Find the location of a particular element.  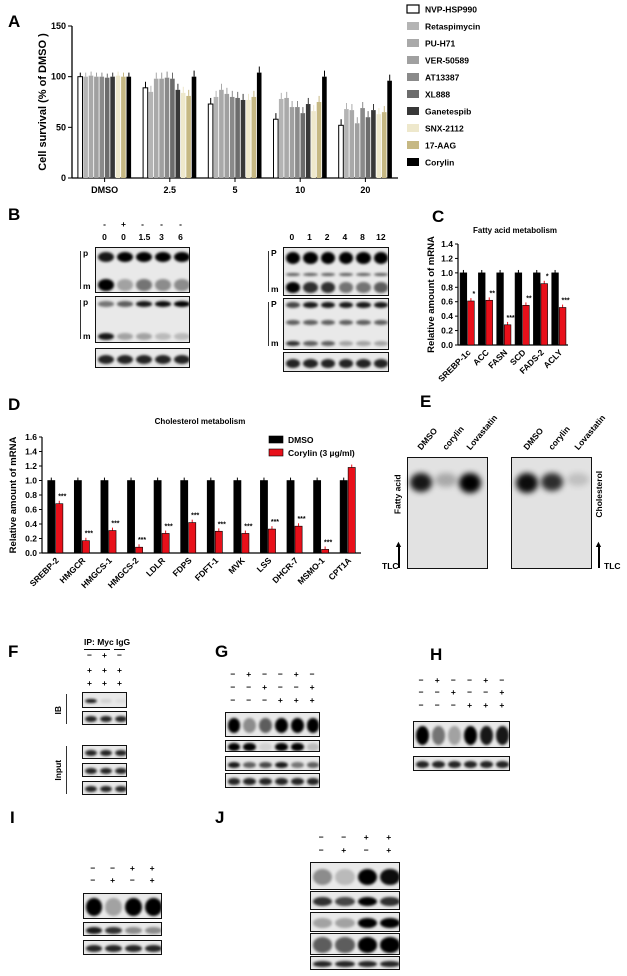

x-tick-label: FASN is located at coordinates (497, 358).